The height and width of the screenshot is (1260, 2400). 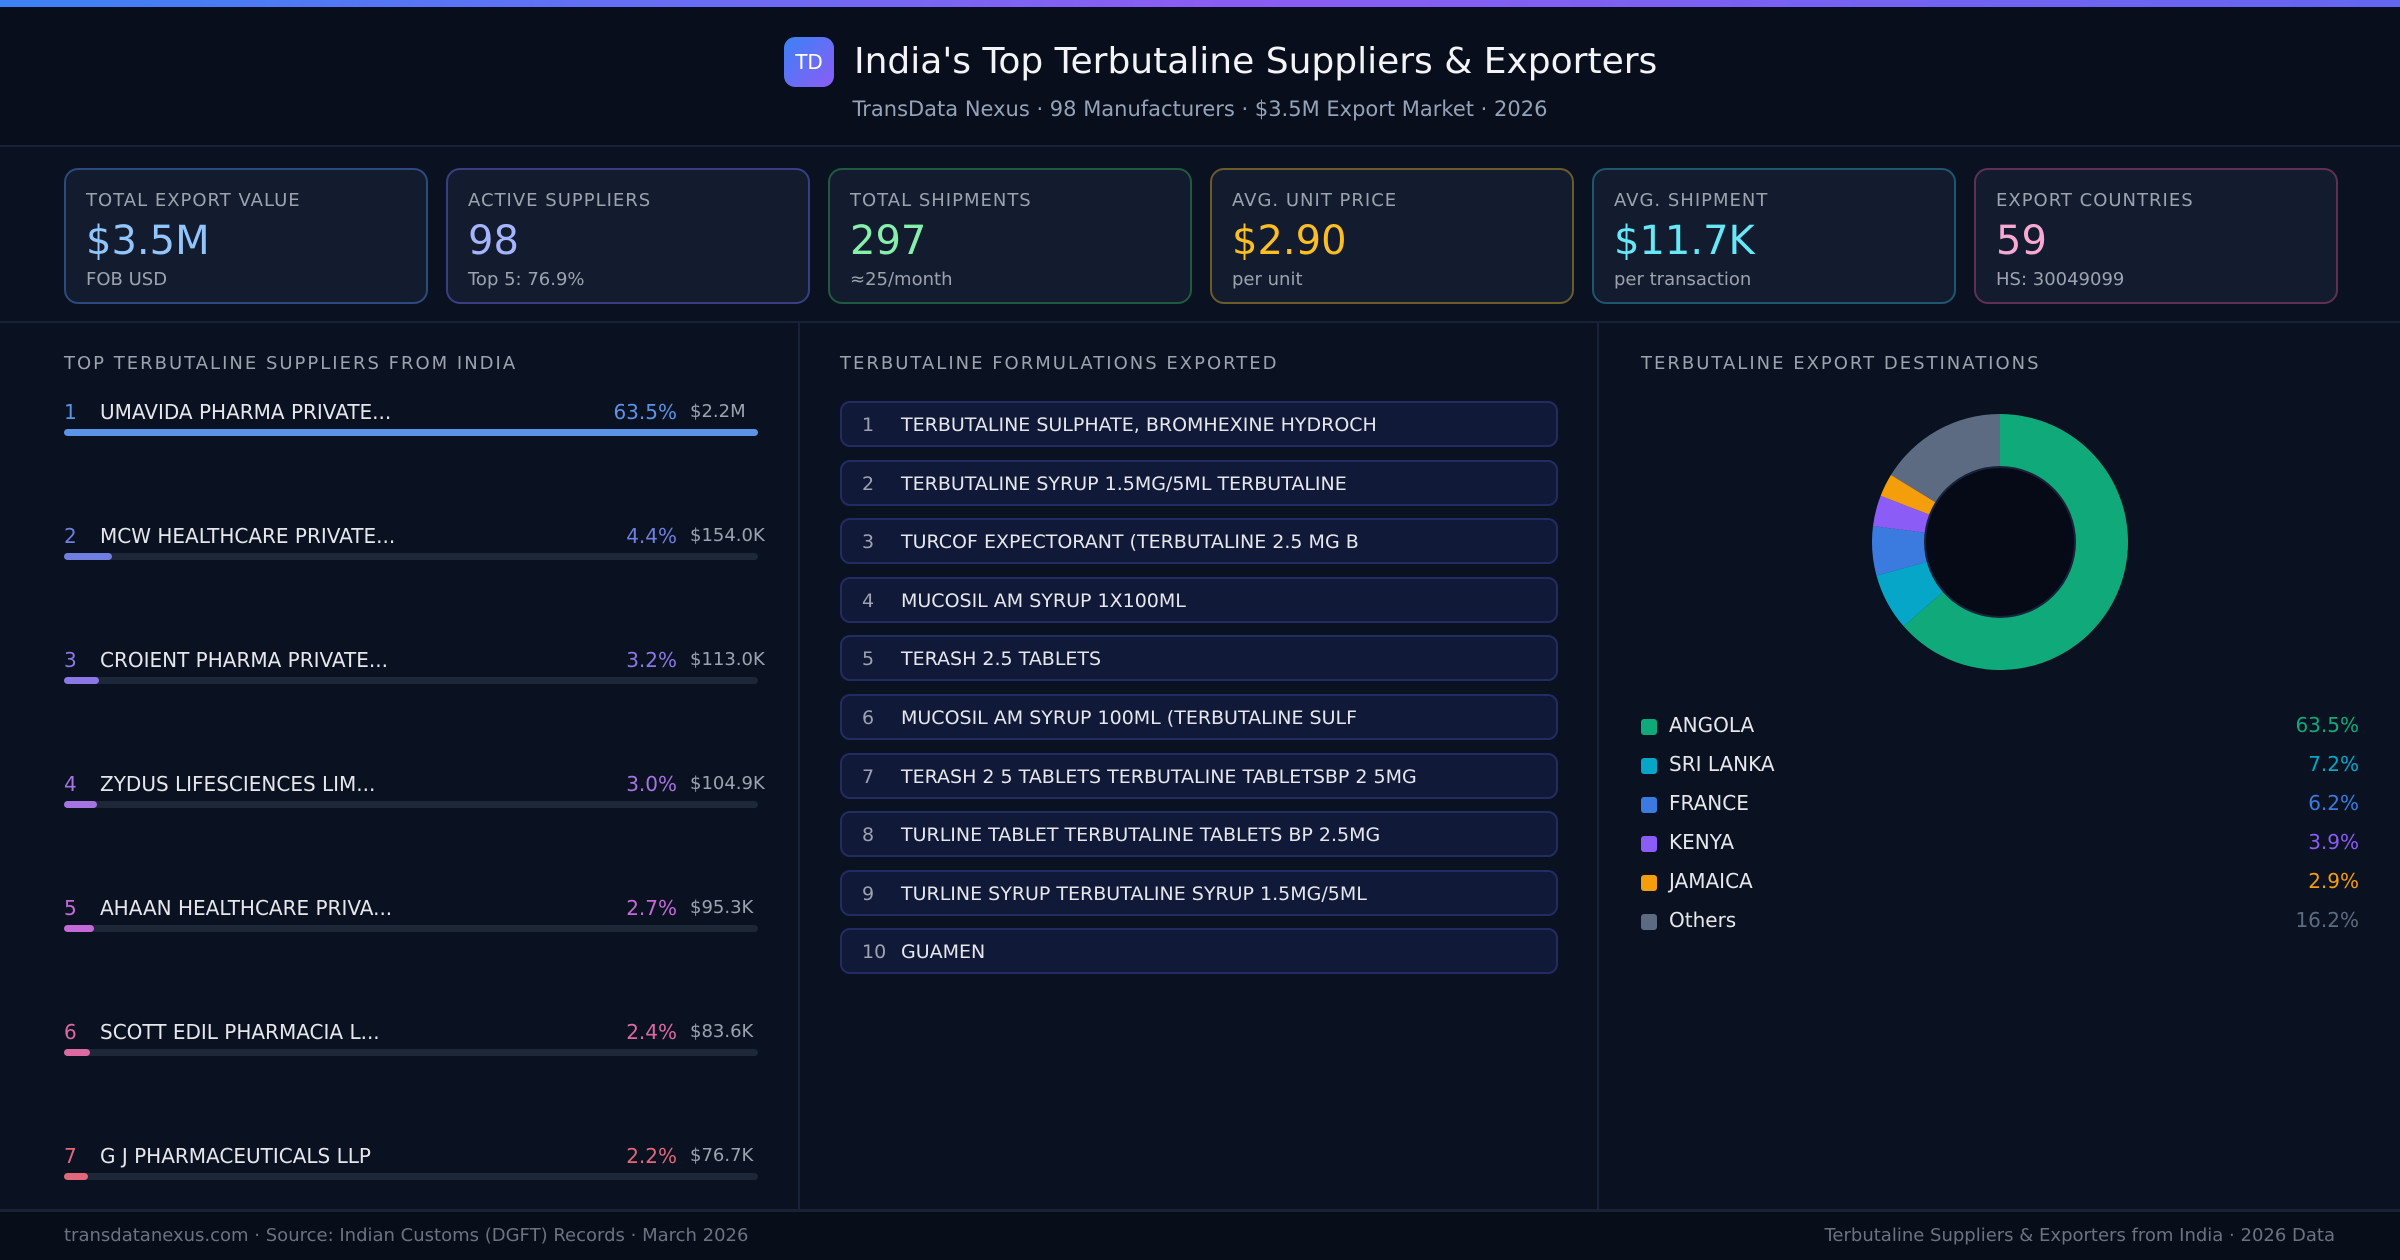 What do you see at coordinates (1908, 494) in the screenshot?
I see `donut-slice-jamaica` at bounding box center [1908, 494].